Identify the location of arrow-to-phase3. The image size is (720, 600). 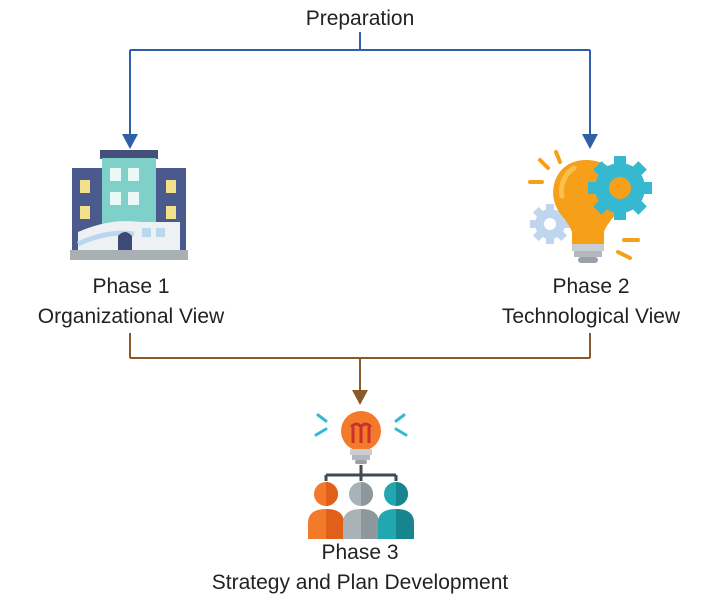
(360, 397).